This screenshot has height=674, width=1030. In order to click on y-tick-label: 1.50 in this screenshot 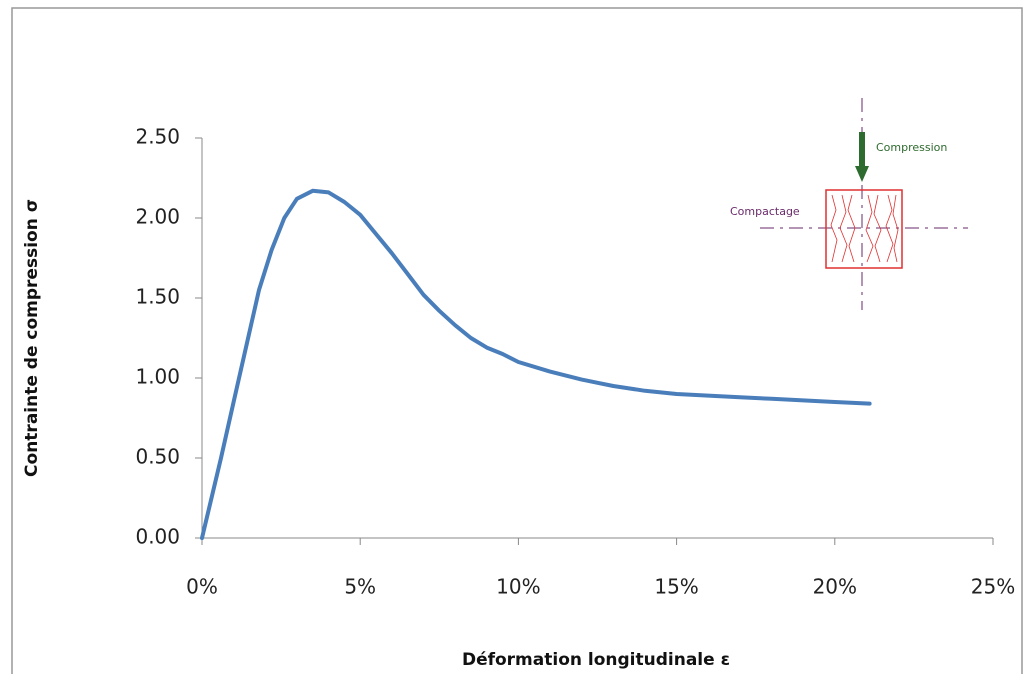, I will do `click(157, 297)`.